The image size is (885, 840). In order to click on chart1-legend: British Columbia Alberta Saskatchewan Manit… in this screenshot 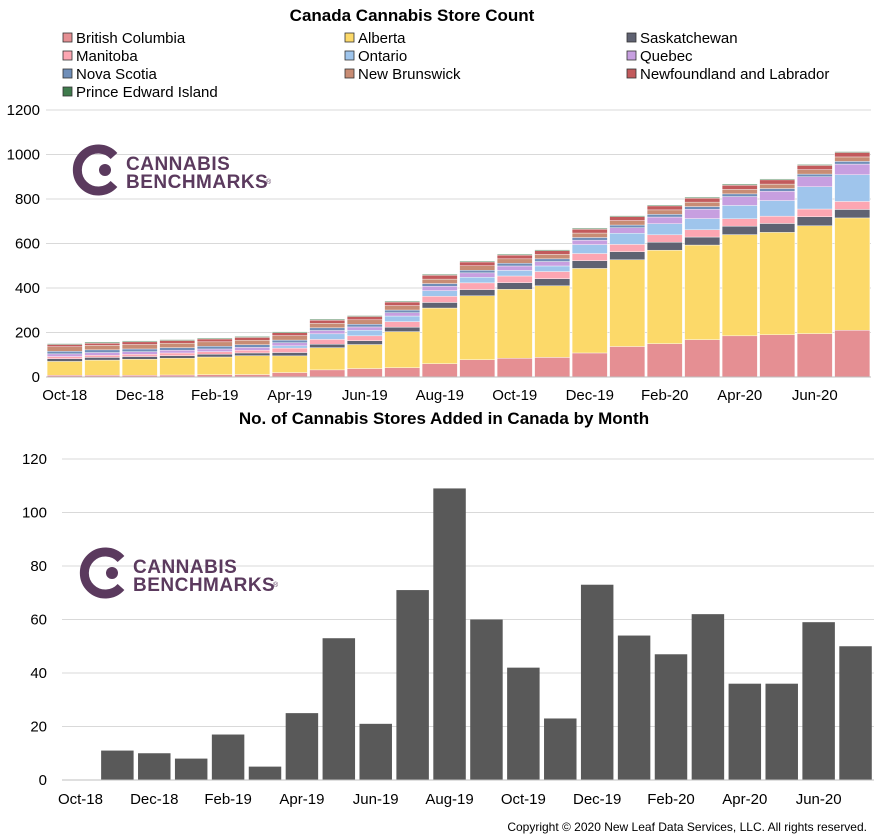, I will do `click(445, 65)`.